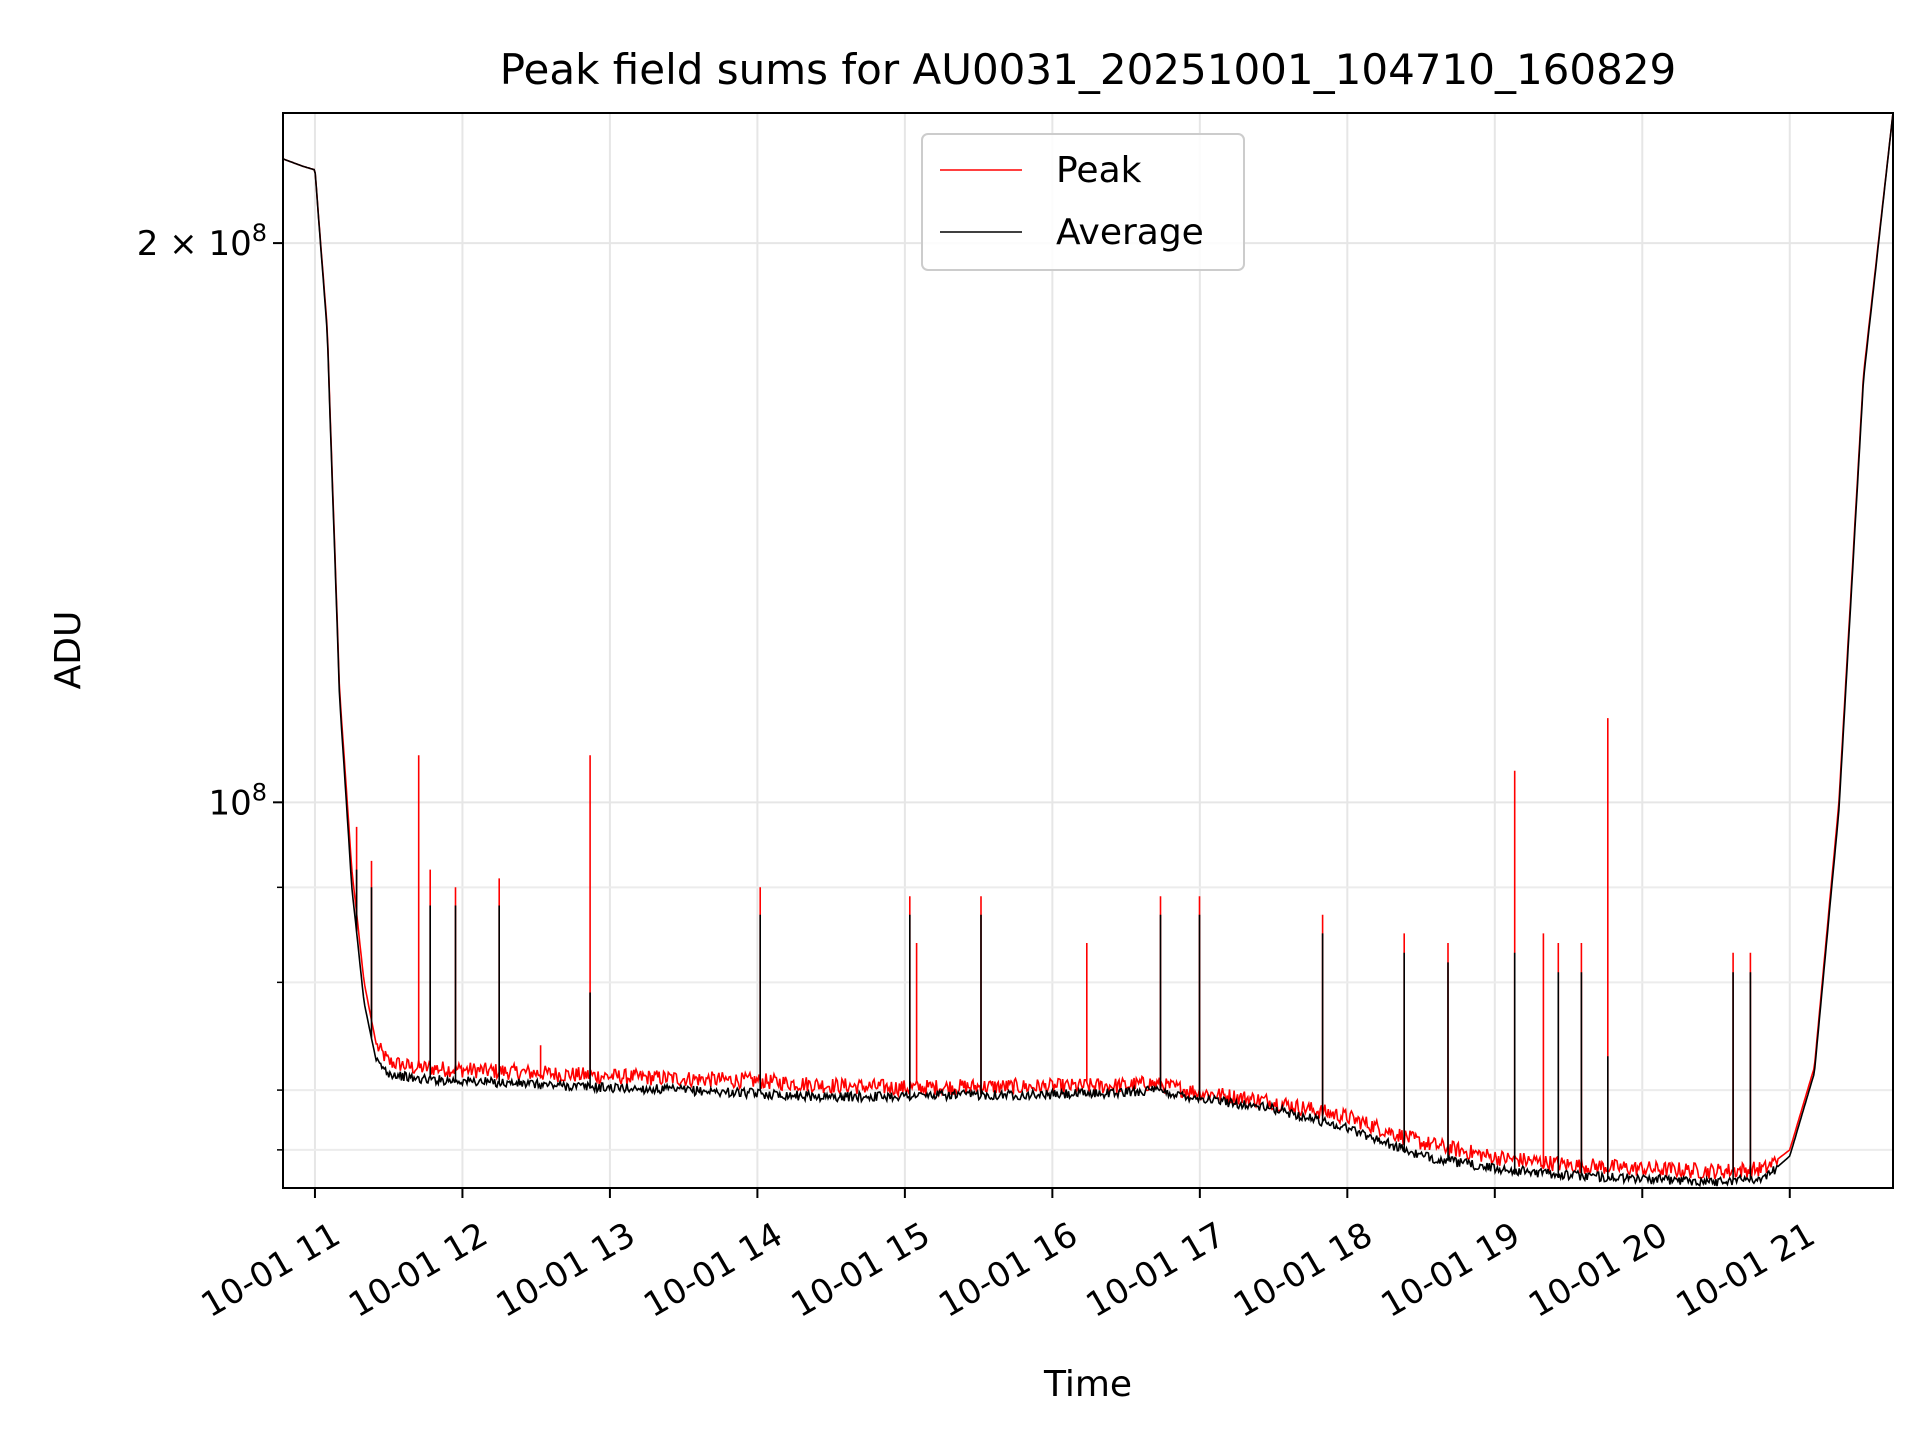 This screenshot has height=1440, width=1920. What do you see at coordinates (1130, 232) in the screenshot?
I see `legend-label-average: Average` at bounding box center [1130, 232].